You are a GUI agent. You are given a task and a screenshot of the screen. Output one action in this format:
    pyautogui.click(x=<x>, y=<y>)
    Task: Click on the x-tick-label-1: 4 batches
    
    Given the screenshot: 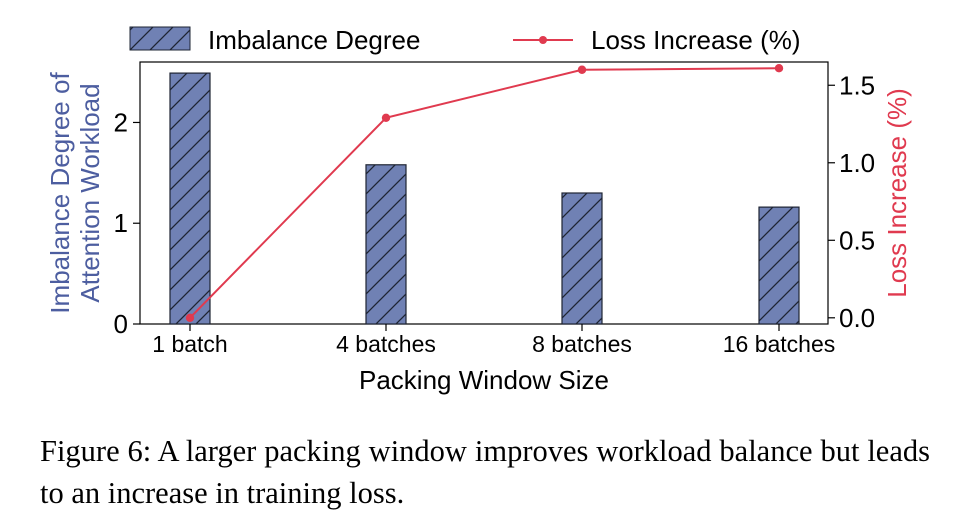 What is the action you would take?
    pyautogui.click(x=386, y=344)
    